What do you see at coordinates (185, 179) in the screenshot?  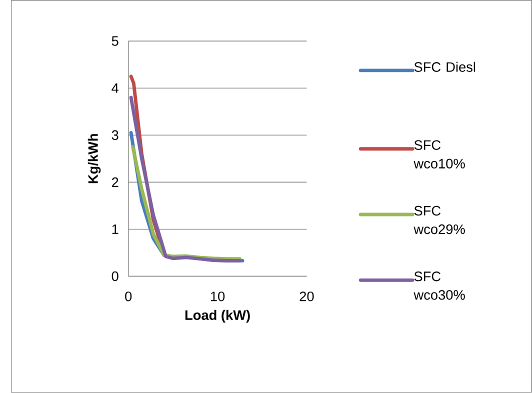 I see `line-series` at bounding box center [185, 179].